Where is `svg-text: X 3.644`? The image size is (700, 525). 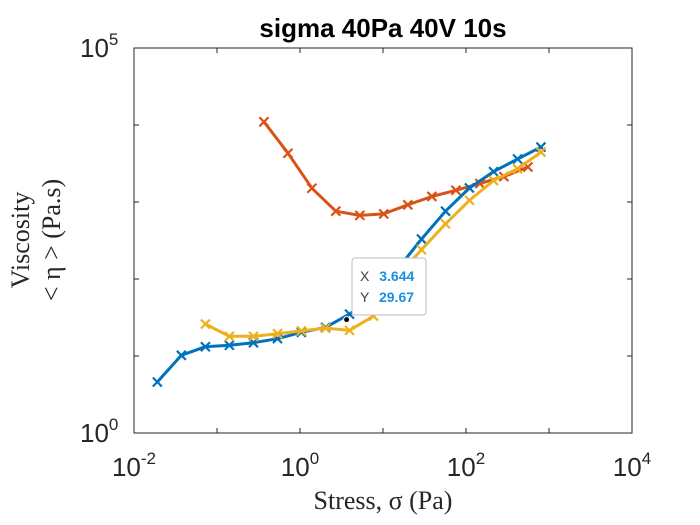
svg-text: X 3.644 is located at coordinates (387, 276).